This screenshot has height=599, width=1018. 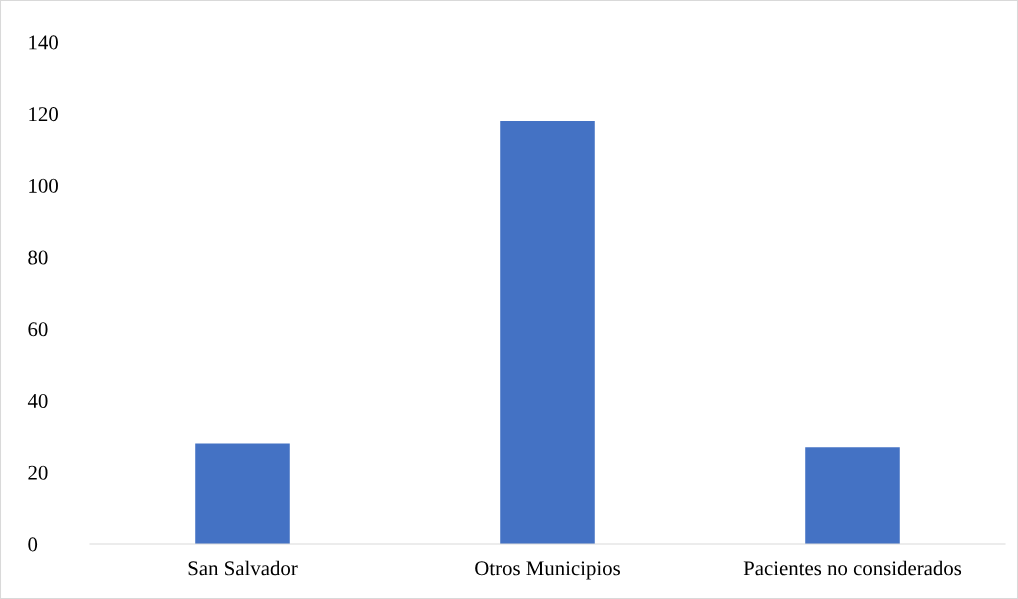 What do you see at coordinates (43, 42) in the screenshot?
I see `y-tick-label: 140` at bounding box center [43, 42].